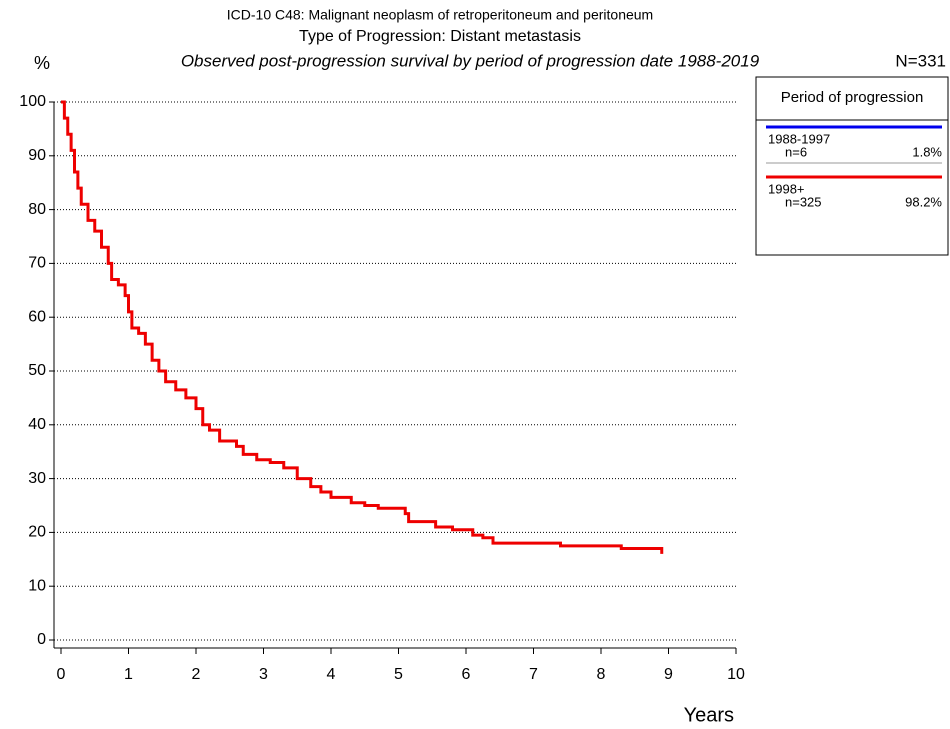 This screenshot has height=729, width=950. What do you see at coordinates (196, 674) in the screenshot?
I see `x-tick-label: 2` at bounding box center [196, 674].